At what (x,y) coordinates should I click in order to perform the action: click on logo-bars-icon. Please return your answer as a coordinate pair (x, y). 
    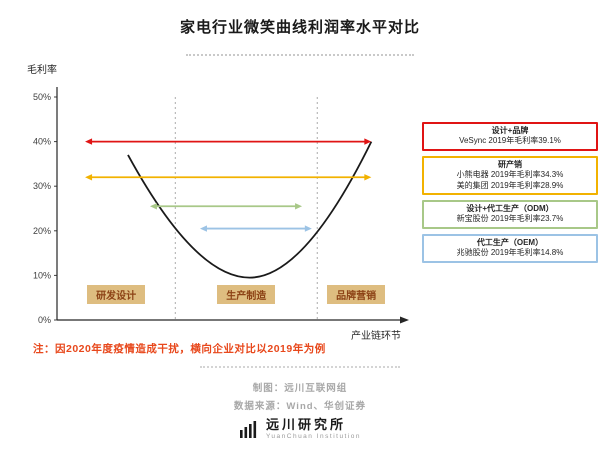
    Looking at the image, I should click on (248, 430).